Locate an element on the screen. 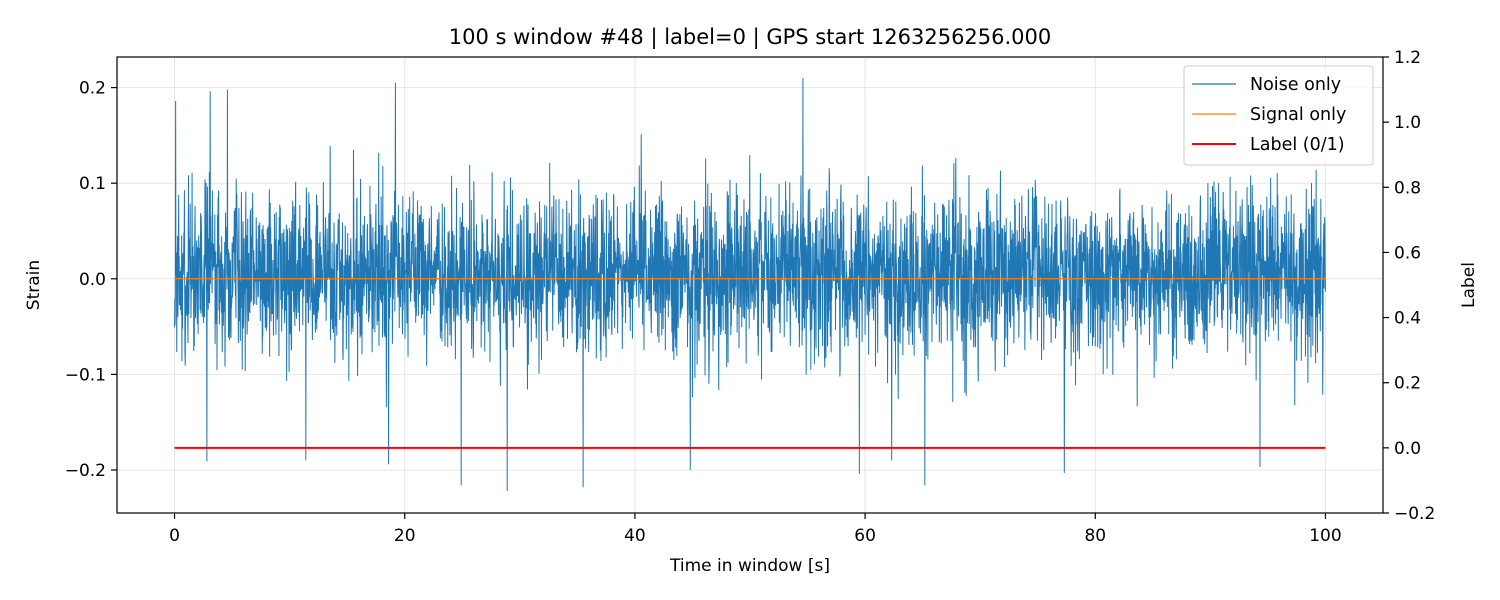  y2-tick-label: 0.8 is located at coordinates (1407, 188).